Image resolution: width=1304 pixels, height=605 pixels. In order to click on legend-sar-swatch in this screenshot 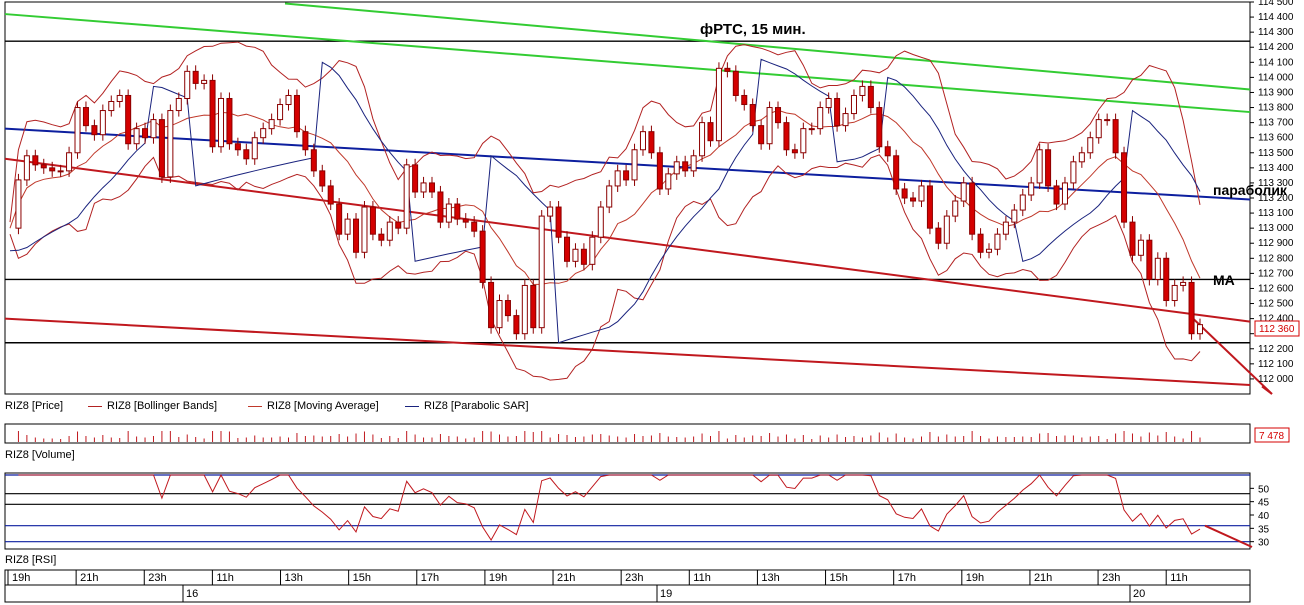, I will do `click(412, 406)`.